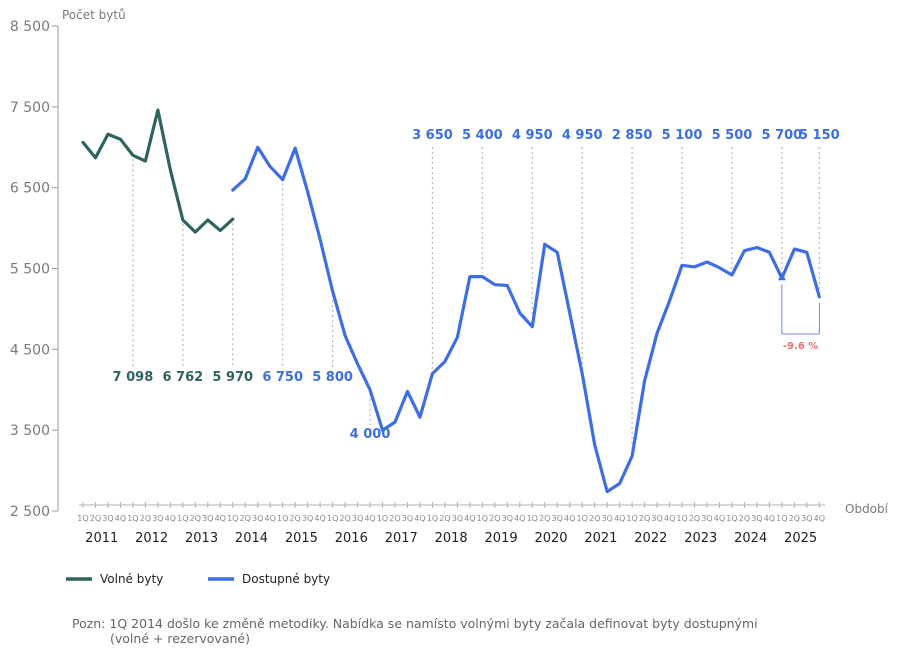  I want to click on y-tick-label: 6 500, so click(30, 189).